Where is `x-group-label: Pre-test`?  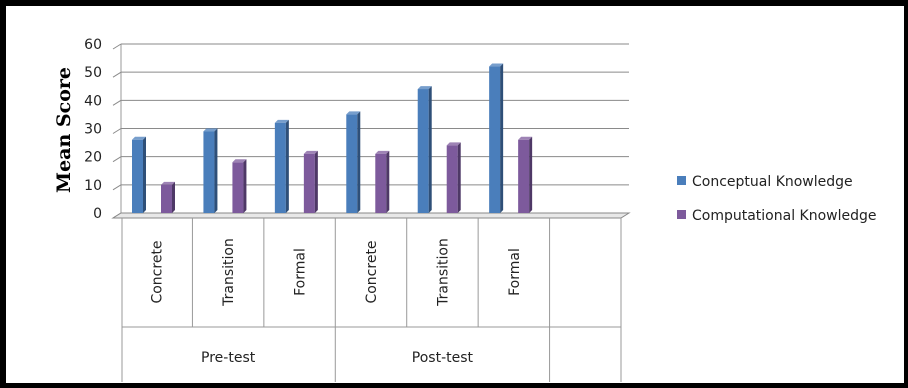
x-group-label: Pre-test is located at coordinates (228, 358).